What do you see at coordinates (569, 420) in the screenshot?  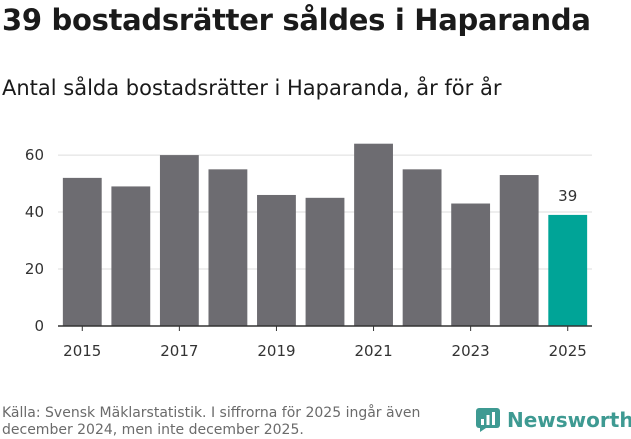 I see `brand-name: Newsworthy` at bounding box center [569, 420].